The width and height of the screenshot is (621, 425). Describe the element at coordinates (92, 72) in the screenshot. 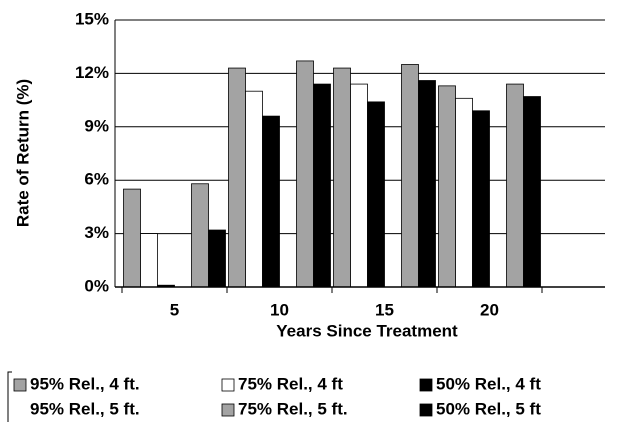

I see `y-tick-label: 12%` at that location.